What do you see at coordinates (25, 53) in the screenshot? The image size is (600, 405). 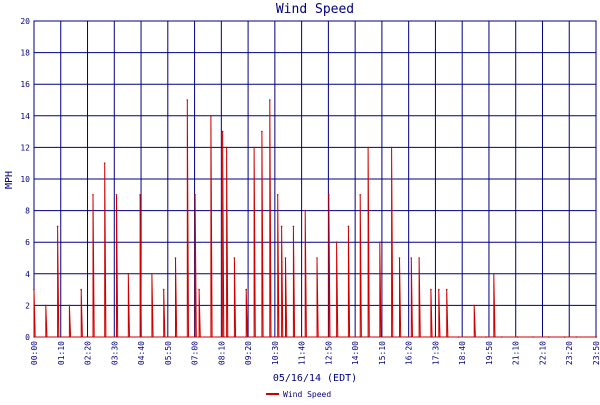 I see `y-tick-label: 18` at bounding box center [25, 53].